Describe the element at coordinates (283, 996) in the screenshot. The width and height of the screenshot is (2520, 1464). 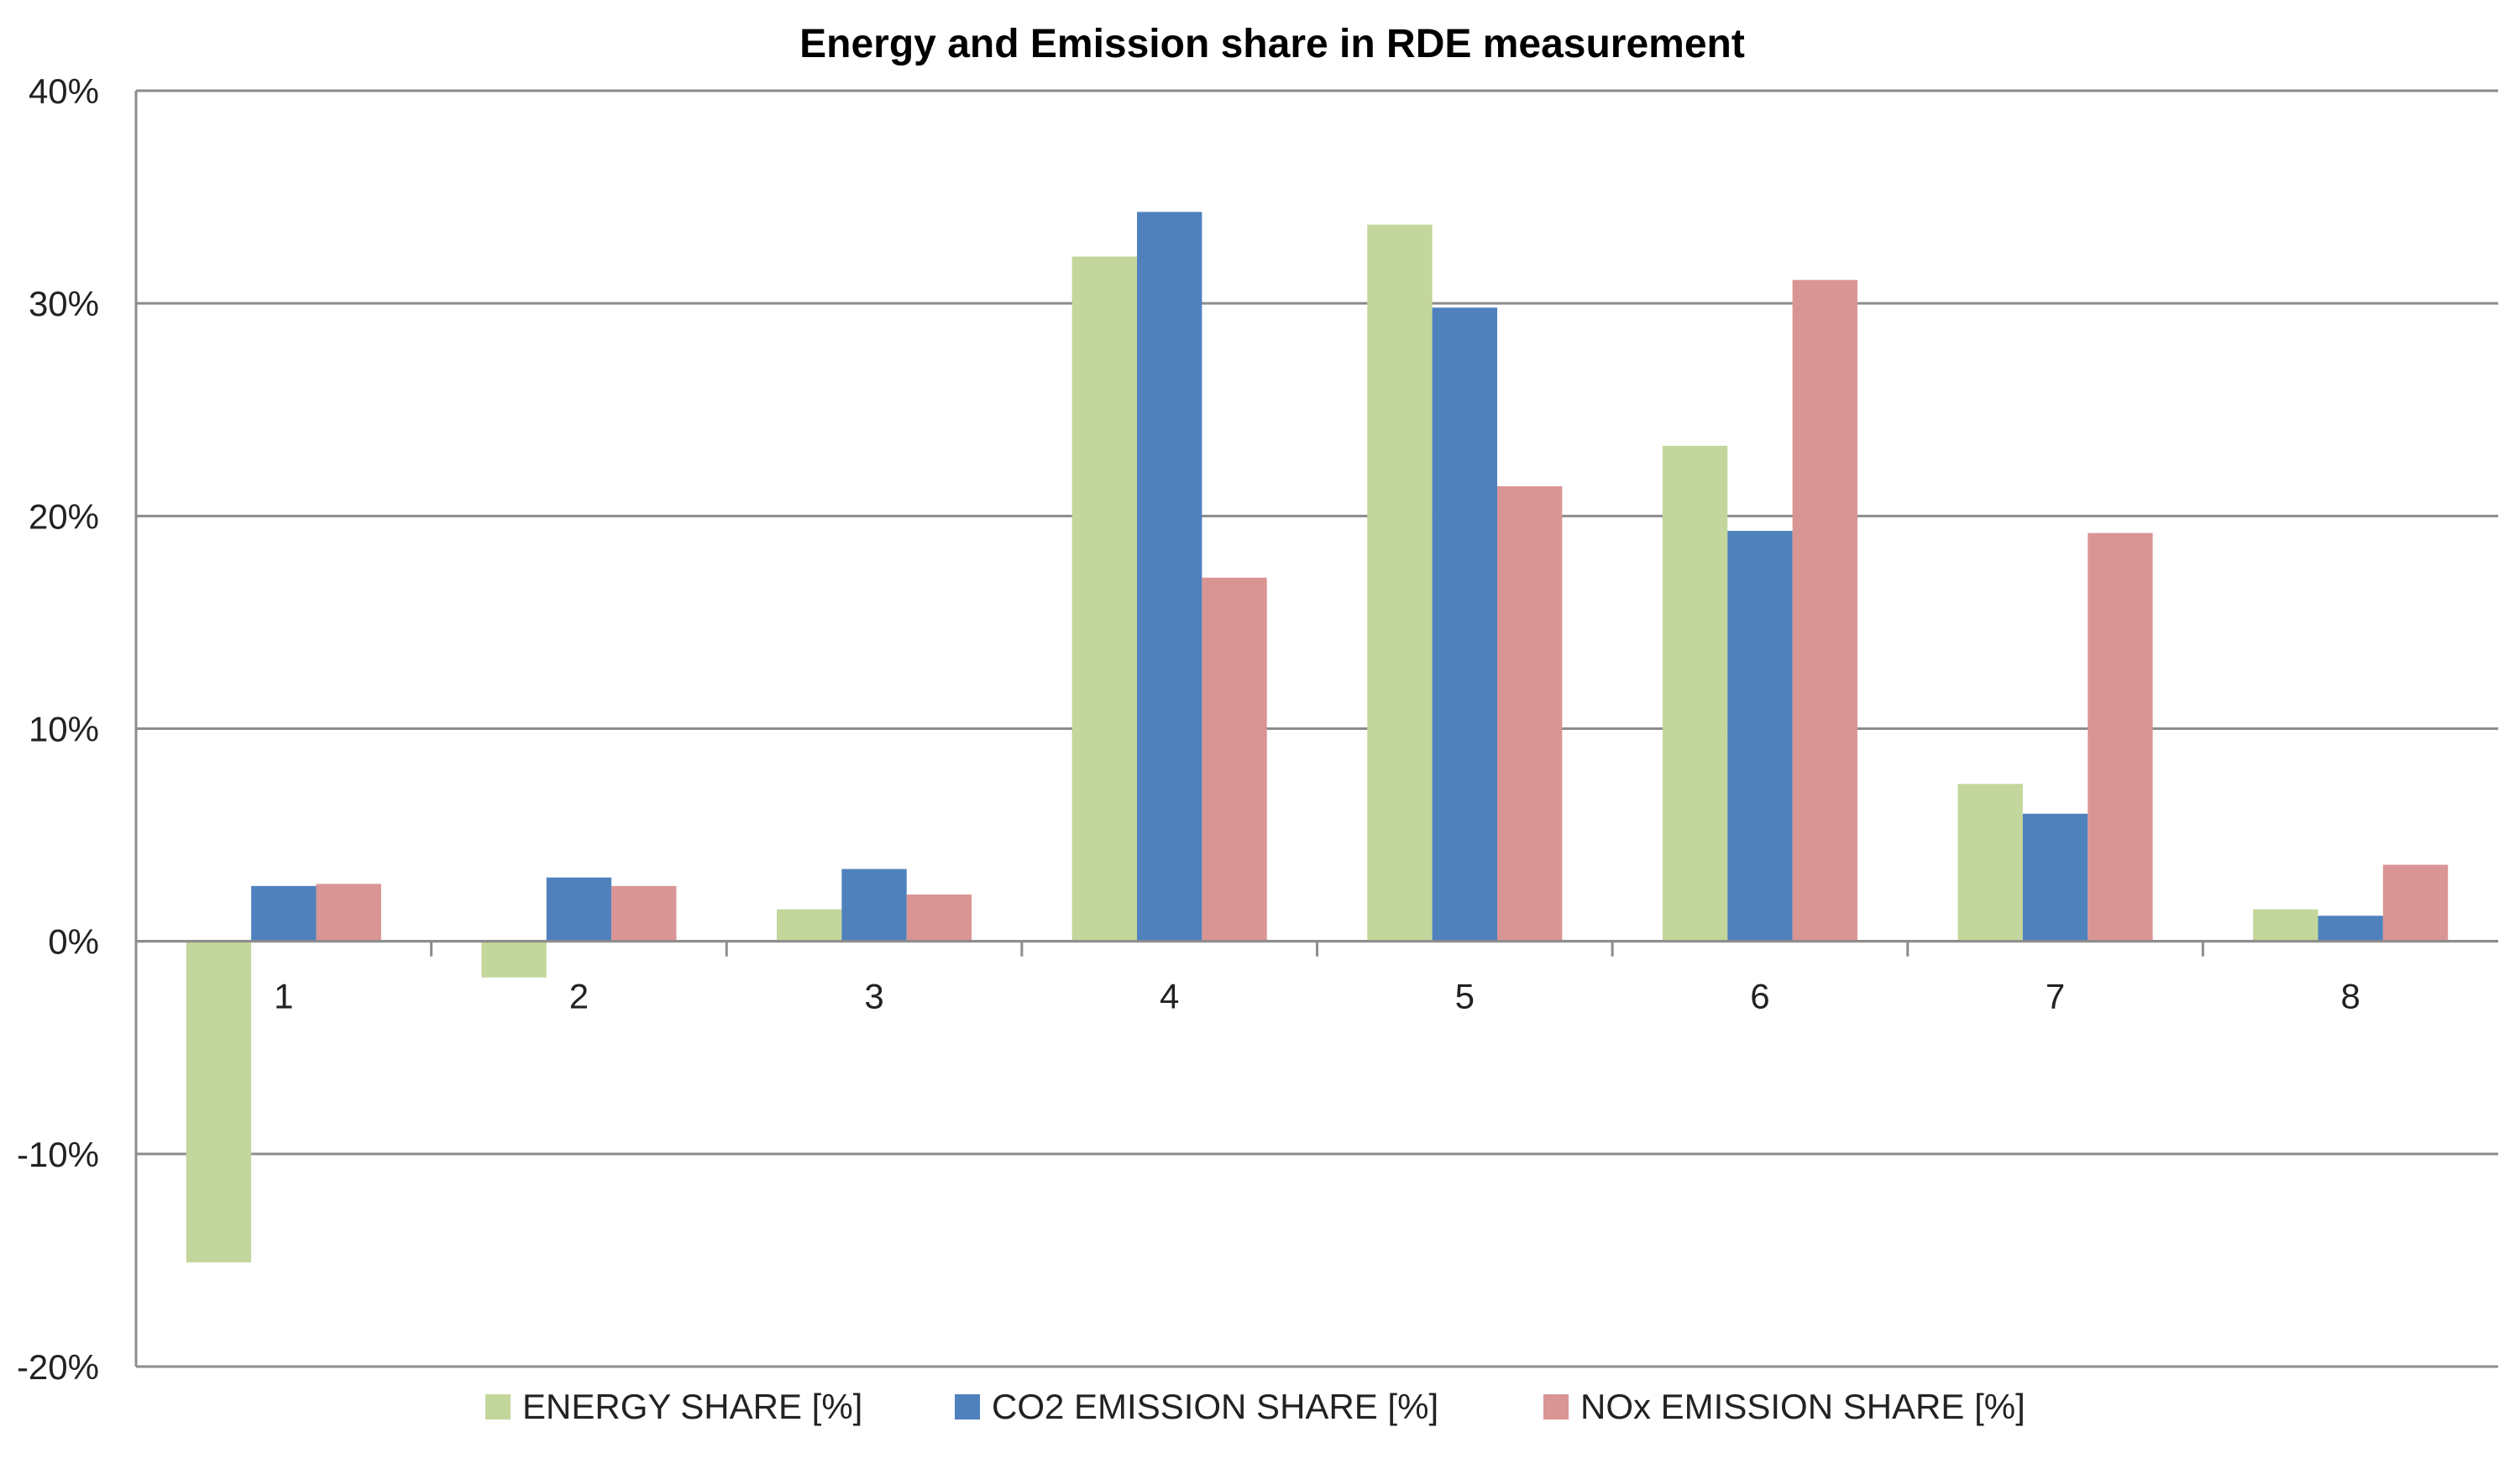
I see `x-tick-label: 1` at that location.